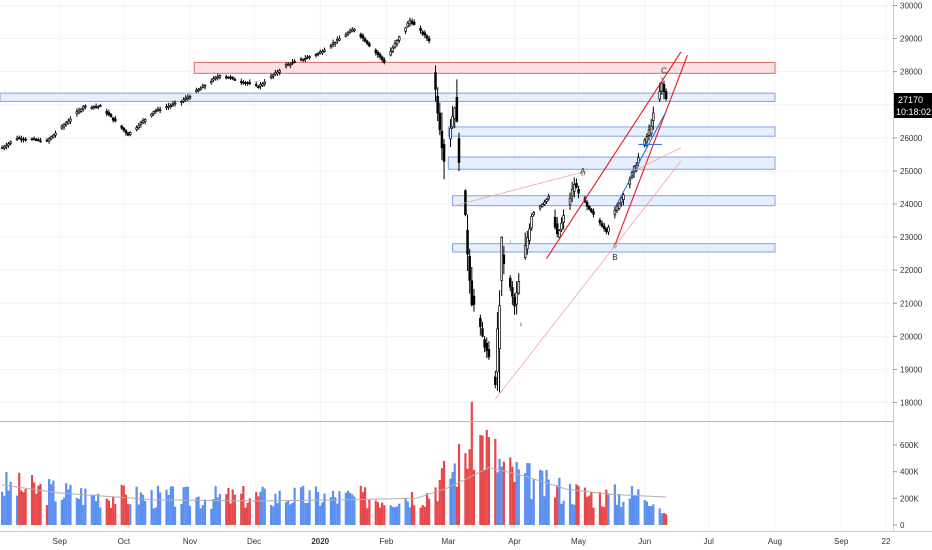 Image resolution: width=932 pixels, height=550 pixels. Describe the element at coordinates (911, 303) in the screenshot. I see `price-tick-label: 21000` at that location.